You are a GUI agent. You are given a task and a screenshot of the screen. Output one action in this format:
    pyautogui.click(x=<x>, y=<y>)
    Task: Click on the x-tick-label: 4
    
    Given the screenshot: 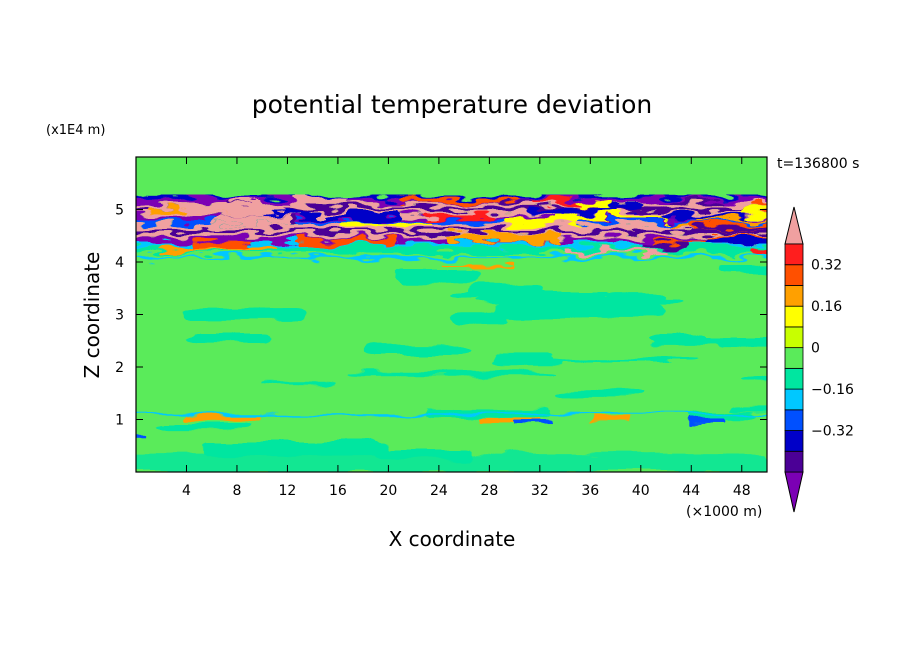 What is the action you would take?
    pyautogui.click(x=186, y=491)
    